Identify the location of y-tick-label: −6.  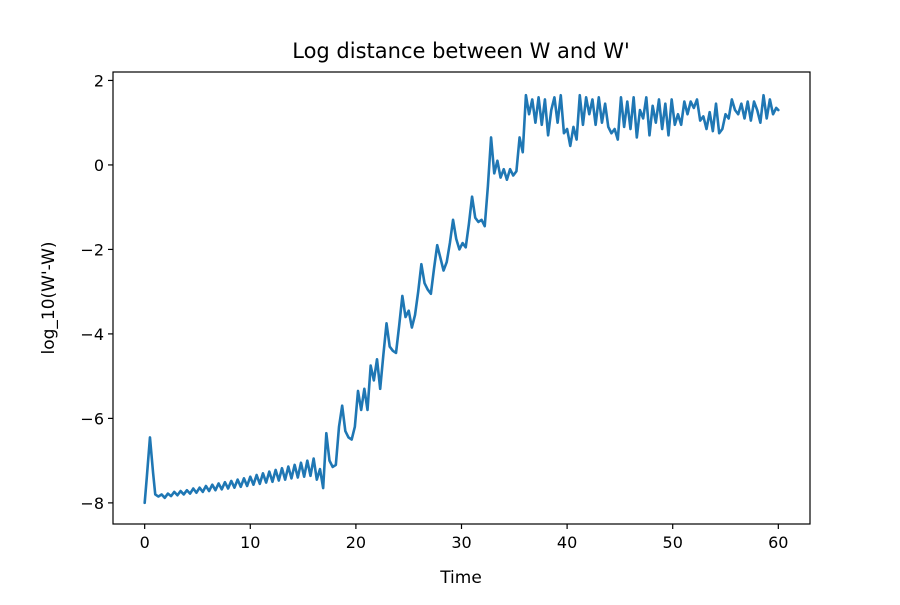
(92, 418).